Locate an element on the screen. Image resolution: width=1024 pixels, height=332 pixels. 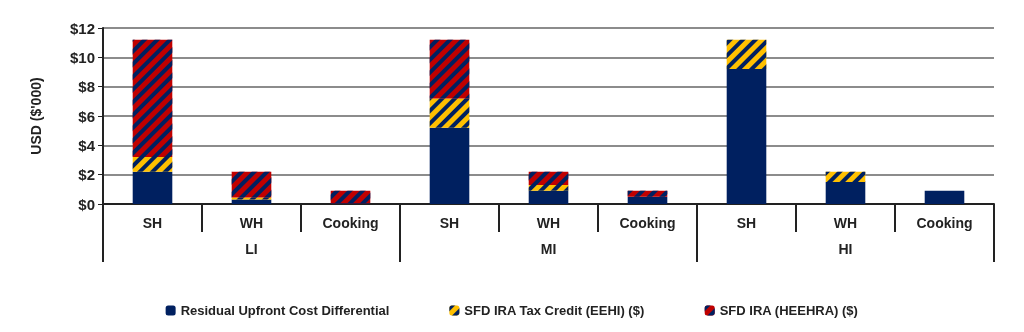
text: MI is located at coordinates (548, 249).